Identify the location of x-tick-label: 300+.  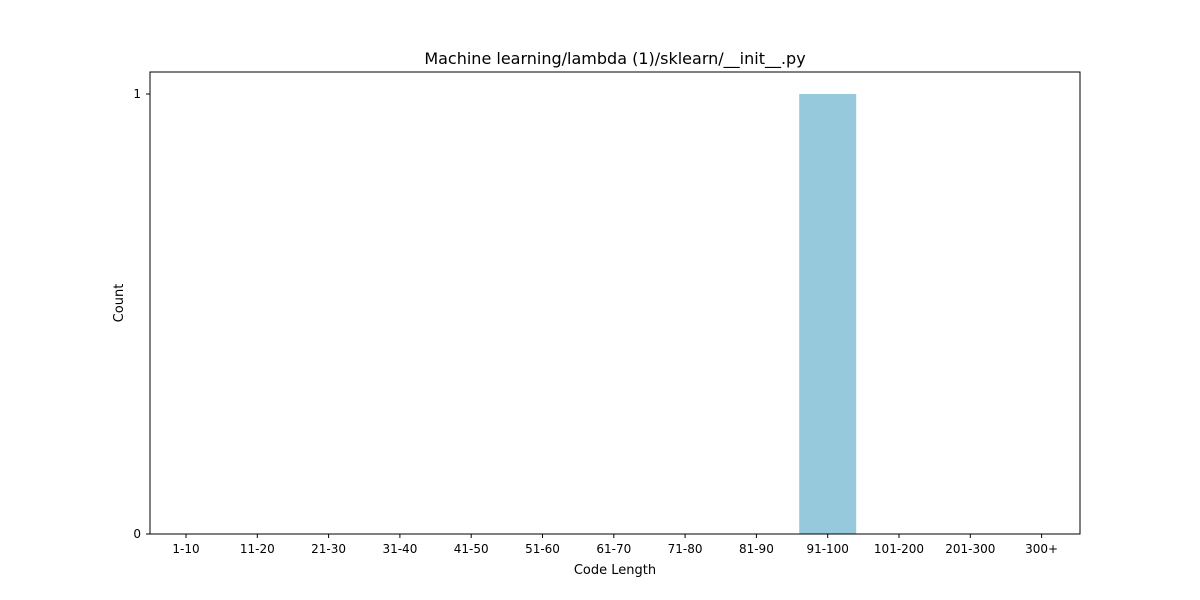
(1041, 549).